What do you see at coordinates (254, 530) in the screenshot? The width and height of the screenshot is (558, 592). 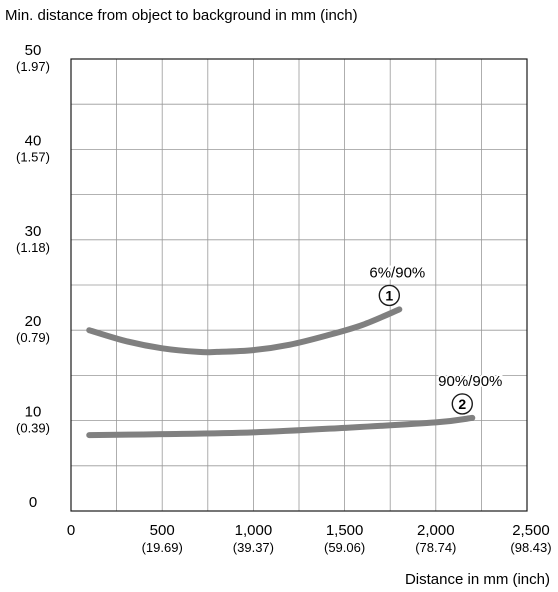 I see `x-tick-label: 1,000` at bounding box center [254, 530].